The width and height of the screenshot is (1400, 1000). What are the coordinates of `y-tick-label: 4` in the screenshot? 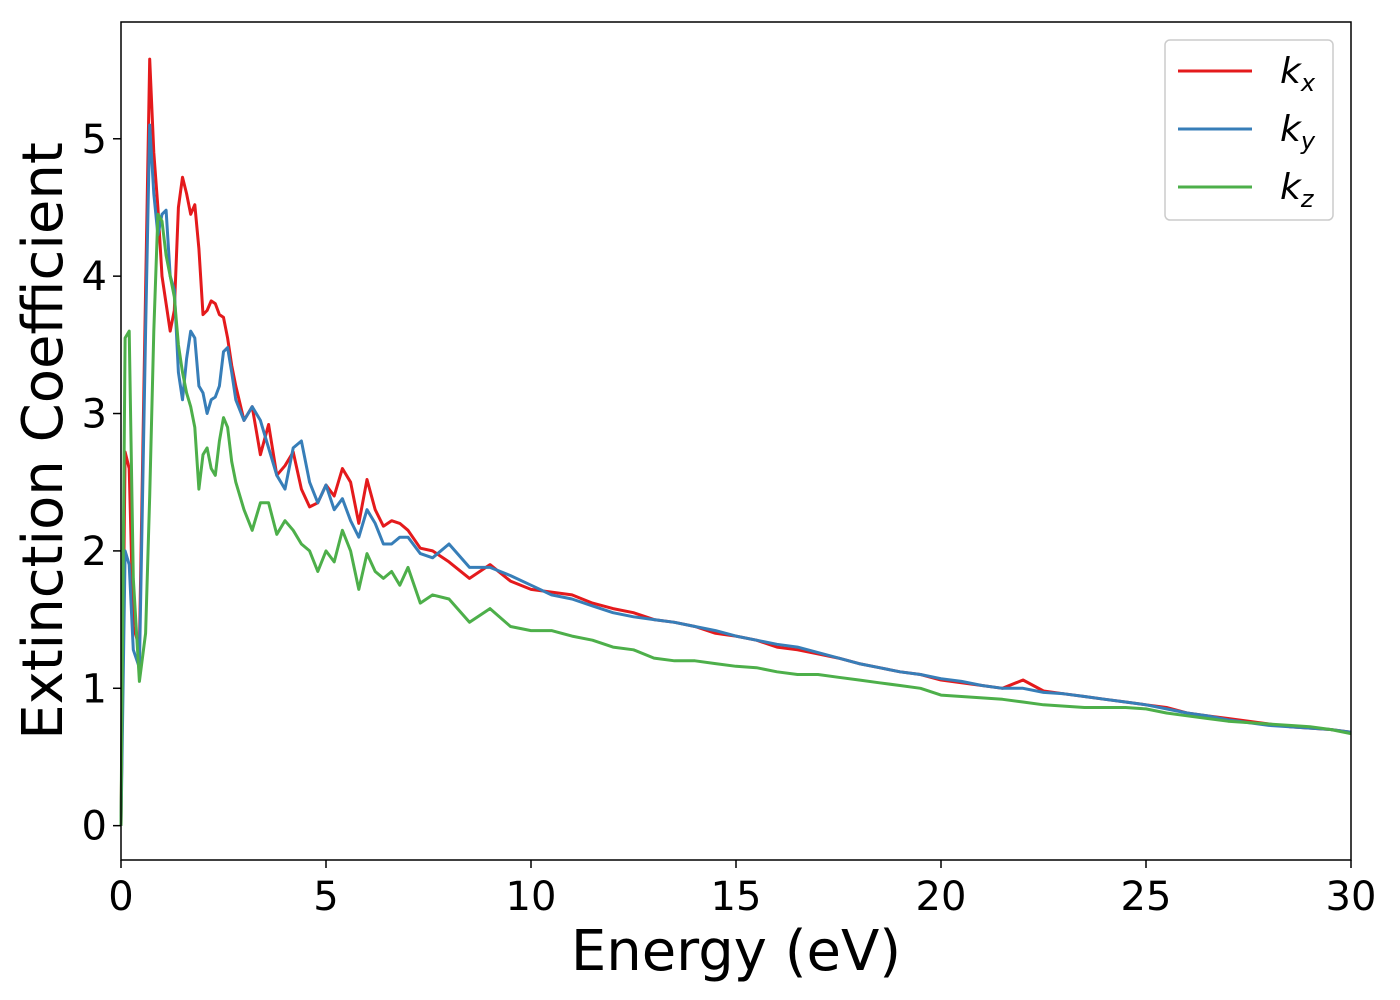 It's located at (94, 277).